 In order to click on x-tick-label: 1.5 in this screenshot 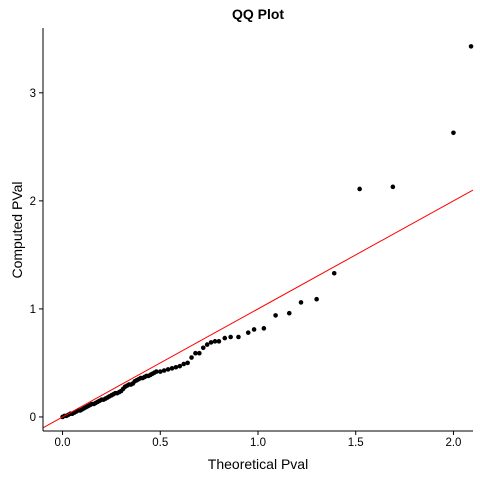, I will do `click(356, 443)`.